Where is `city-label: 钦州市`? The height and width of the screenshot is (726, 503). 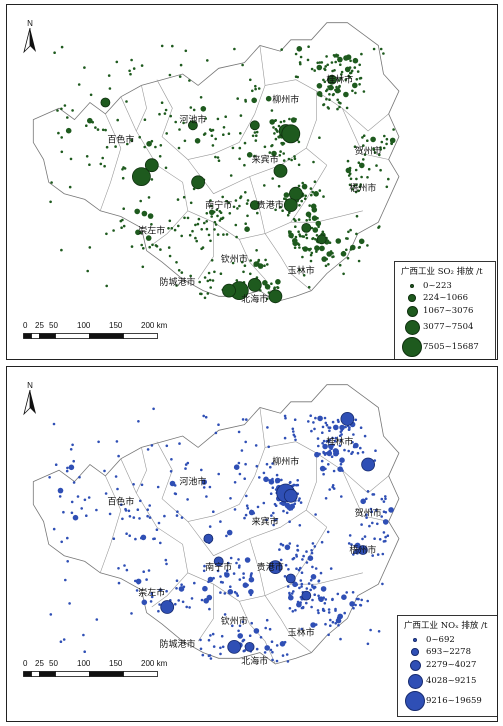 city-label: 钦州市 is located at coordinates (234, 621).